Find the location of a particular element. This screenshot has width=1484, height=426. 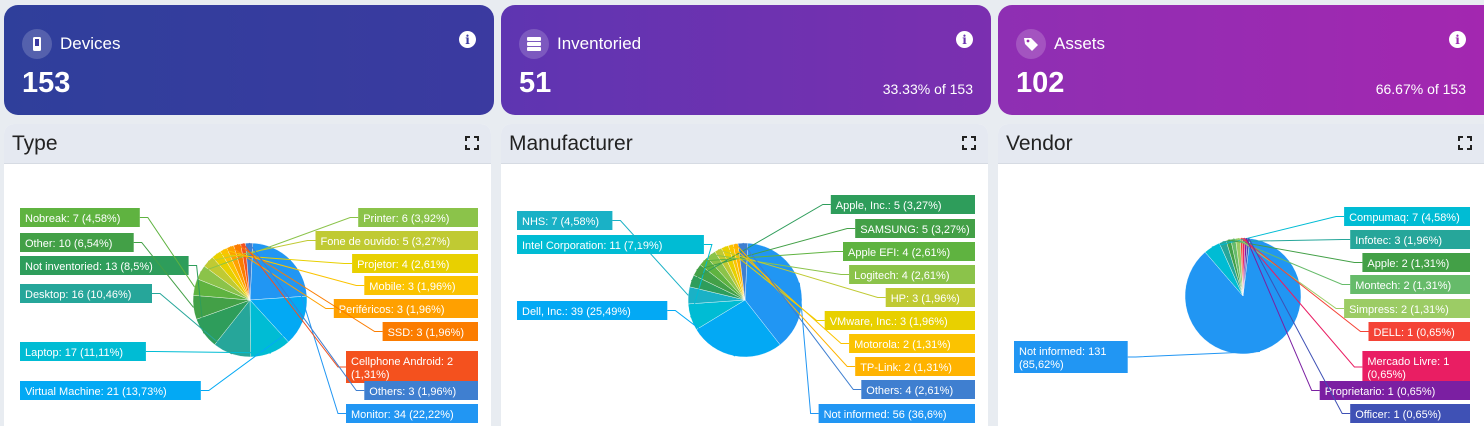

pie-connector-printer is located at coordinates (279, 245).